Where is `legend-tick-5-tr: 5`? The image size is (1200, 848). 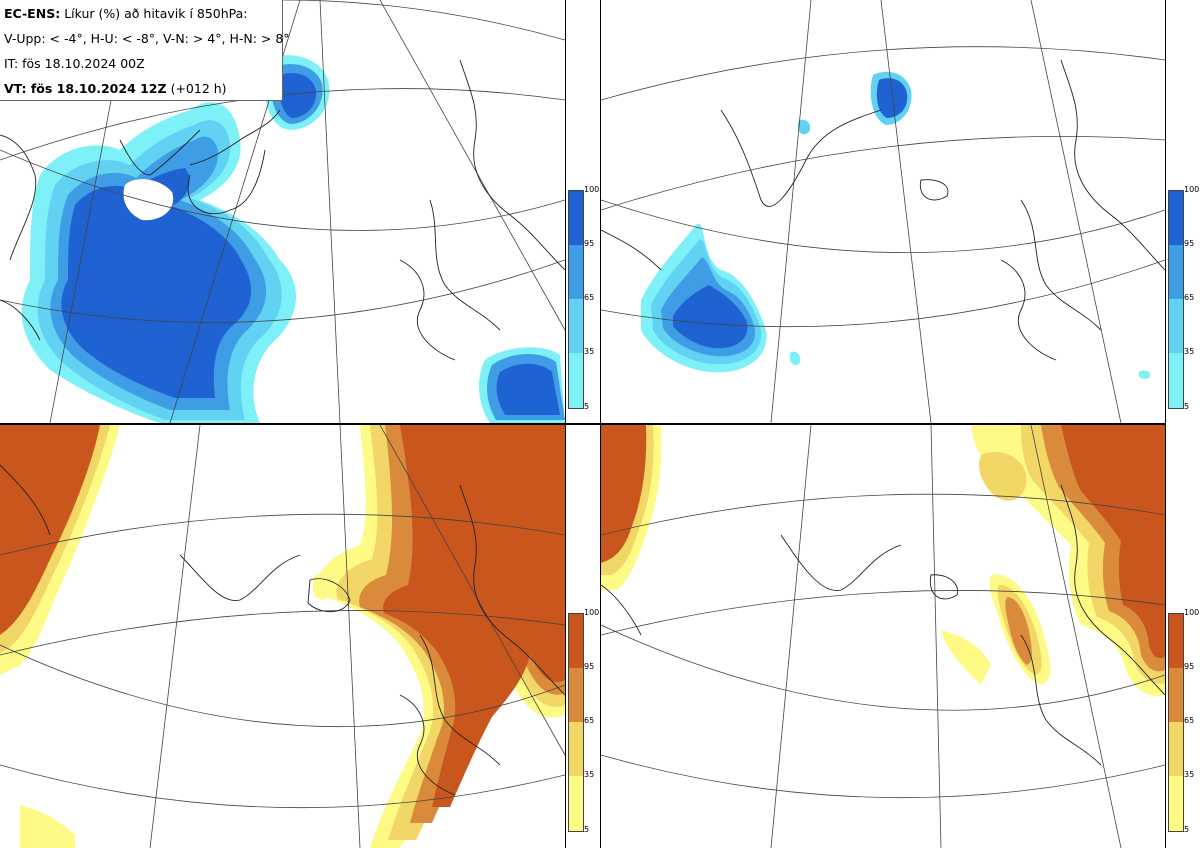 legend-tick-5-tr: 5 is located at coordinates (1187, 406).